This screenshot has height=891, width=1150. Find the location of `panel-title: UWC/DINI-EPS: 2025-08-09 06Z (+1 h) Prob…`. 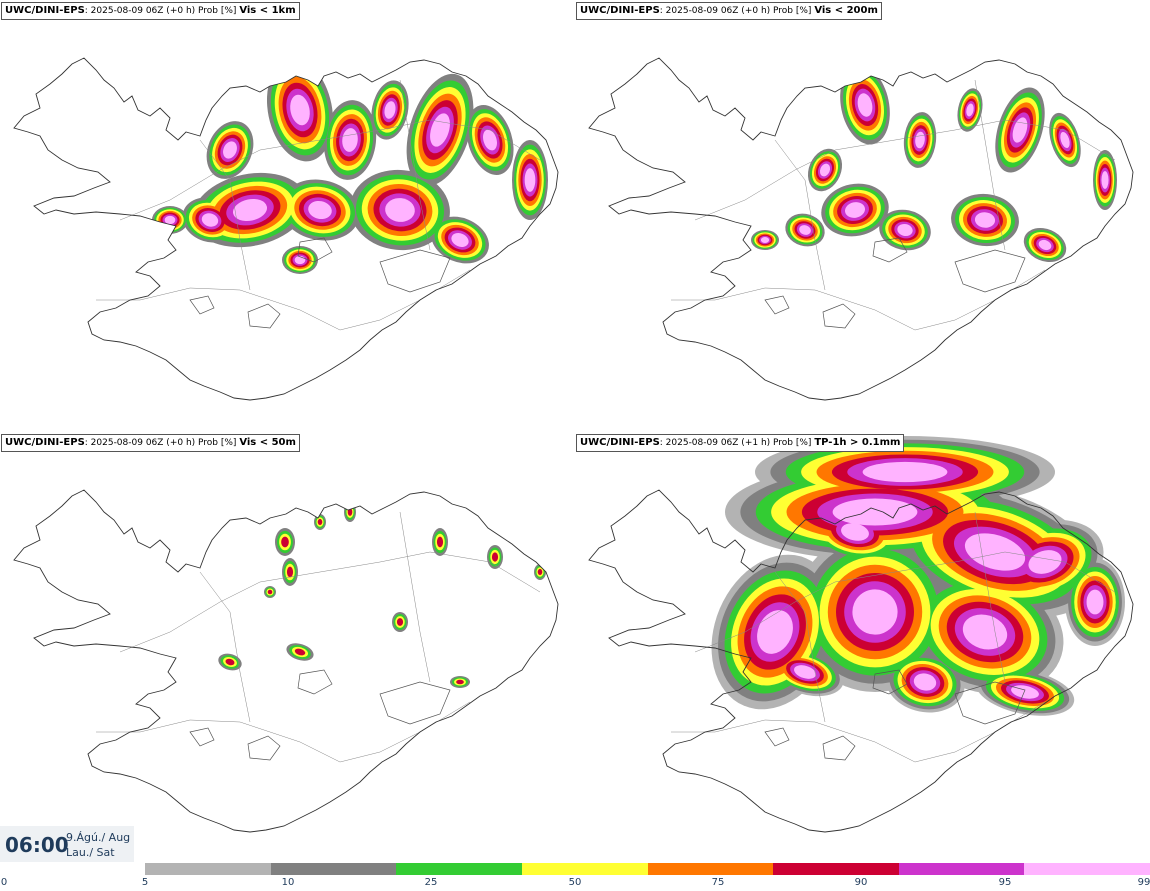

panel-title: UWC/DINI-EPS: 2025-08-09 06Z (+1 h) Prob… is located at coordinates (740, 443).